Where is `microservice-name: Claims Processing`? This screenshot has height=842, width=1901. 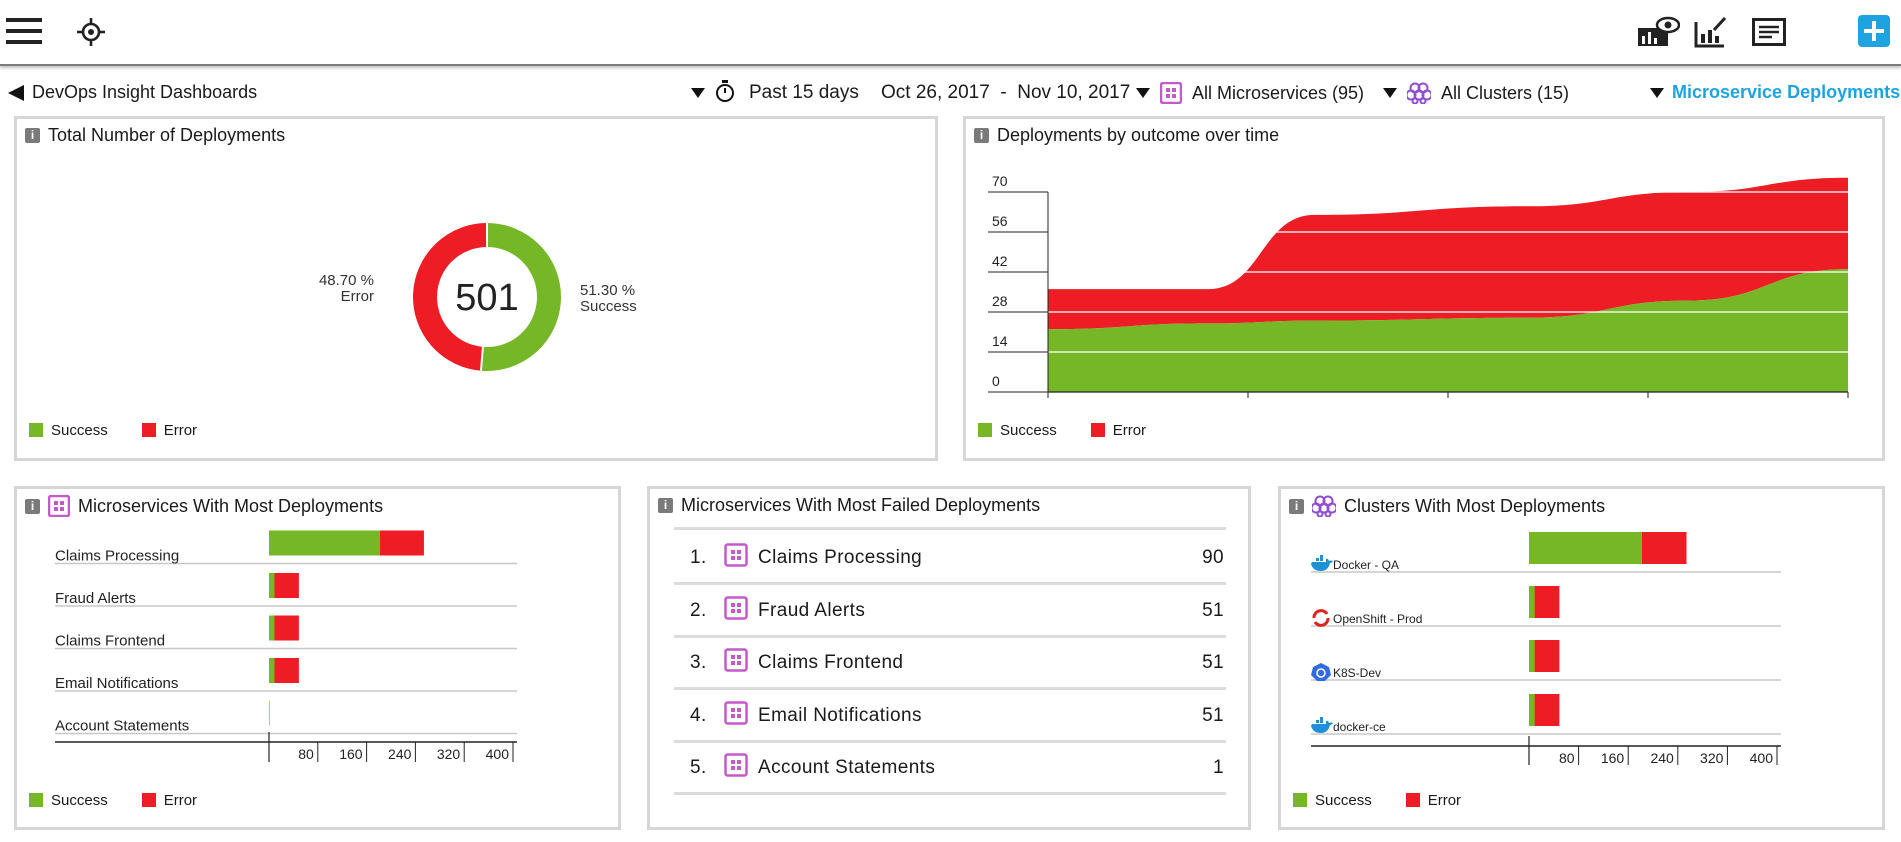 microservice-name: Claims Processing is located at coordinates (840, 557).